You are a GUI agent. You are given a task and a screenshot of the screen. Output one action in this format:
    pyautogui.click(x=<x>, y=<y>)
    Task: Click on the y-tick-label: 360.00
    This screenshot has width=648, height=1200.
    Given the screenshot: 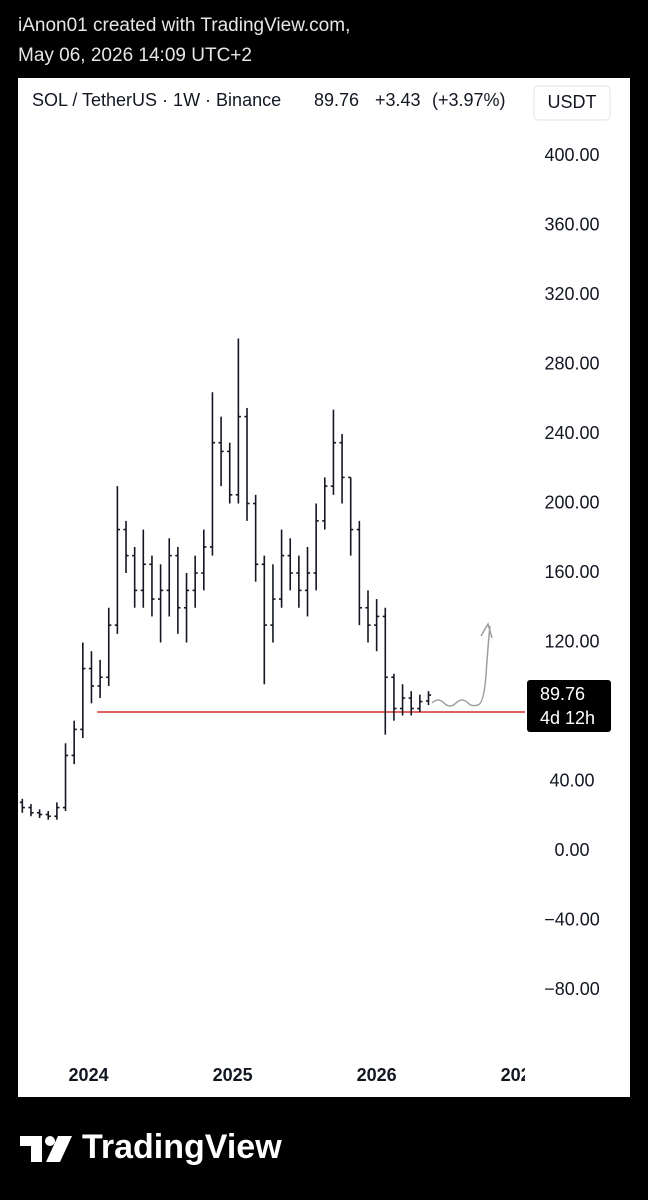 What is the action you would take?
    pyautogui.click(x=571, y=224)
    